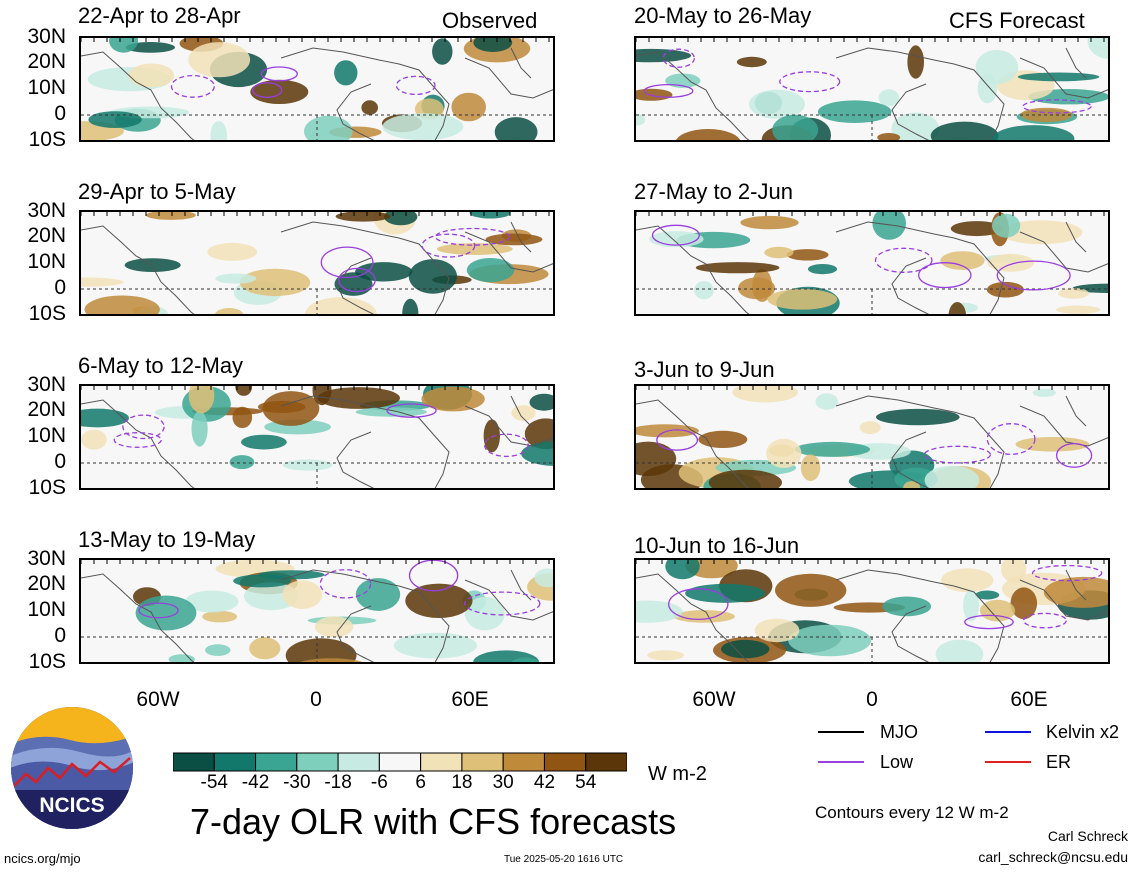 The image size is (1135, 872). Describe the element at coordinates (717, 545) in the screenshot. I see `panel-title: 10-Jun to 16-Jun` at that location.